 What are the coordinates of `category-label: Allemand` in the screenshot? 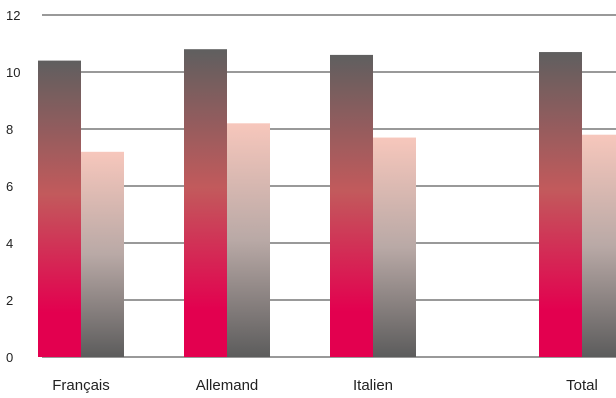 It's located at (227, 385).